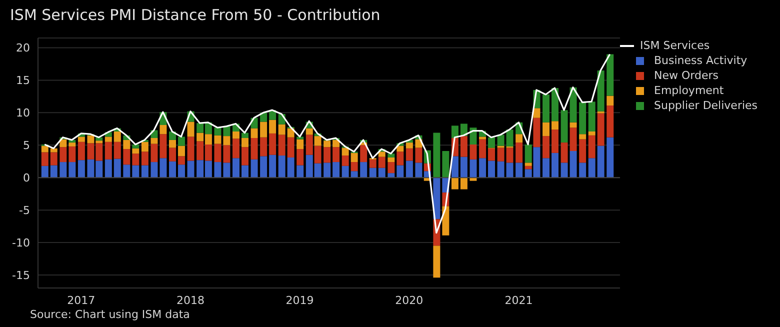  Describe the element at coordinates (110, 314) in the screenshot. I see `source-note: Source: Chart using ISM data` at that location.